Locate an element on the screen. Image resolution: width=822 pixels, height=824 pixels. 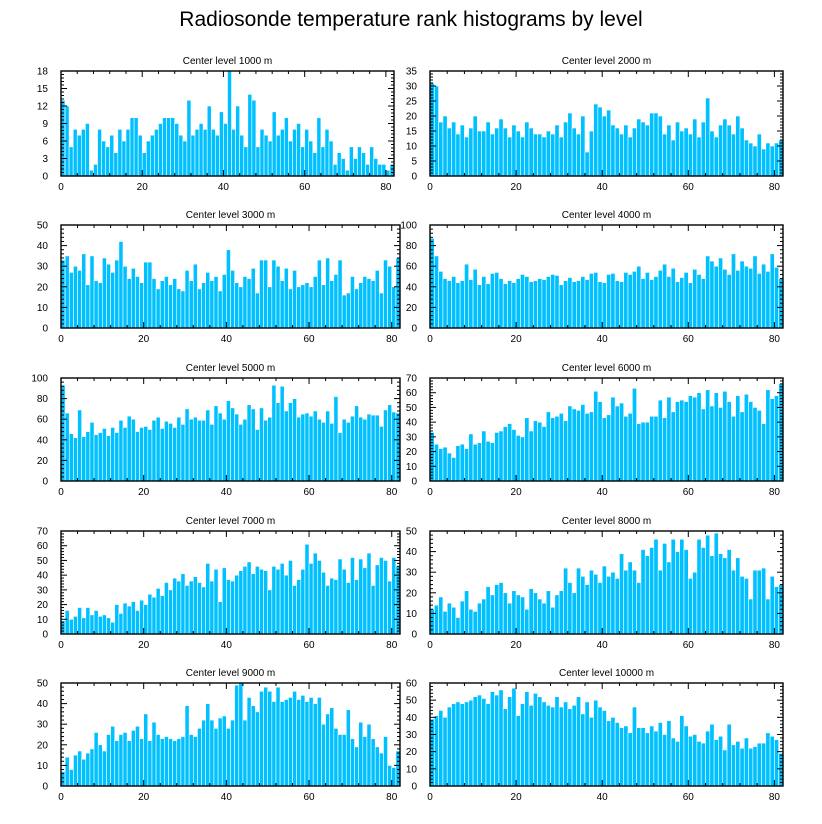
panel-5: Center level 5000 m 0 20 40 60 80 0 20 40 60 80 100 is located at coordinates (216, 430).